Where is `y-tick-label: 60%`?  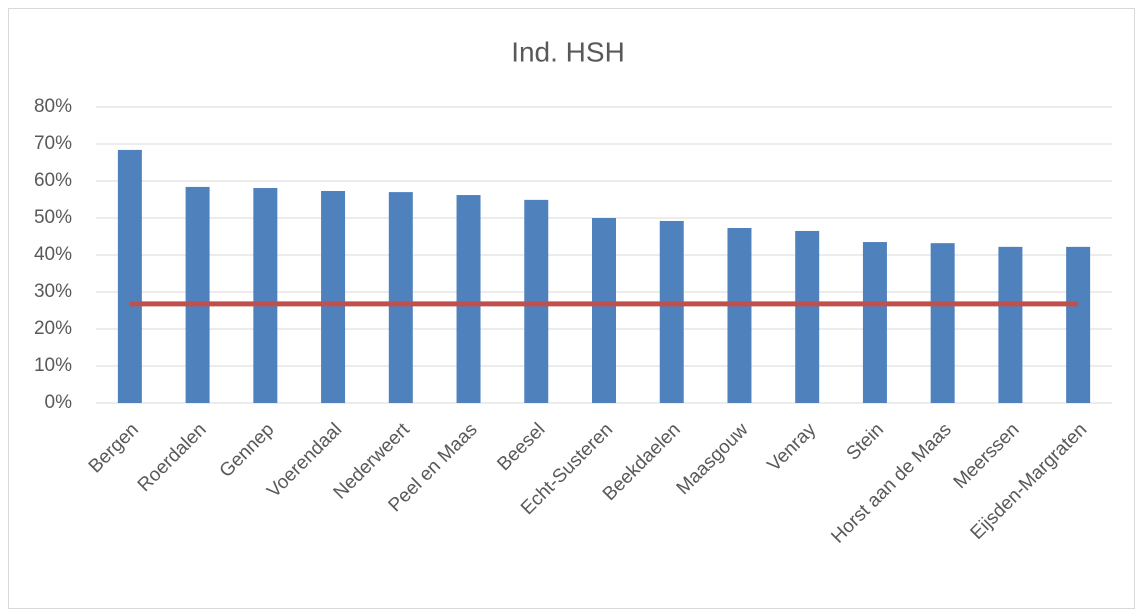 y-tick-label: 60% is located at coordinates (53, 180).